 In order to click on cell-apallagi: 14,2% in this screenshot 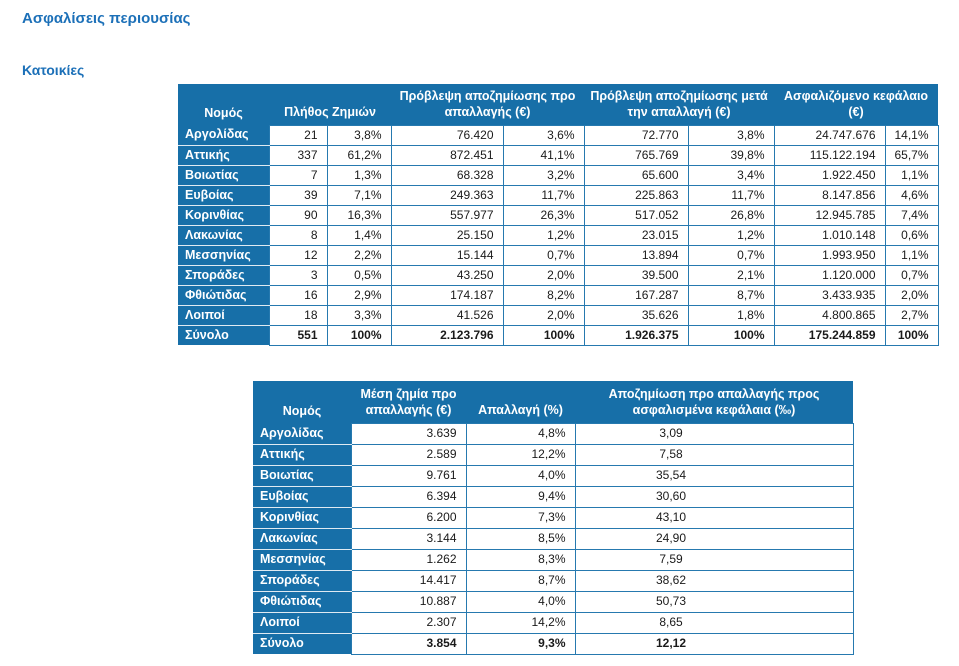, I will do `click(520, 622)`.